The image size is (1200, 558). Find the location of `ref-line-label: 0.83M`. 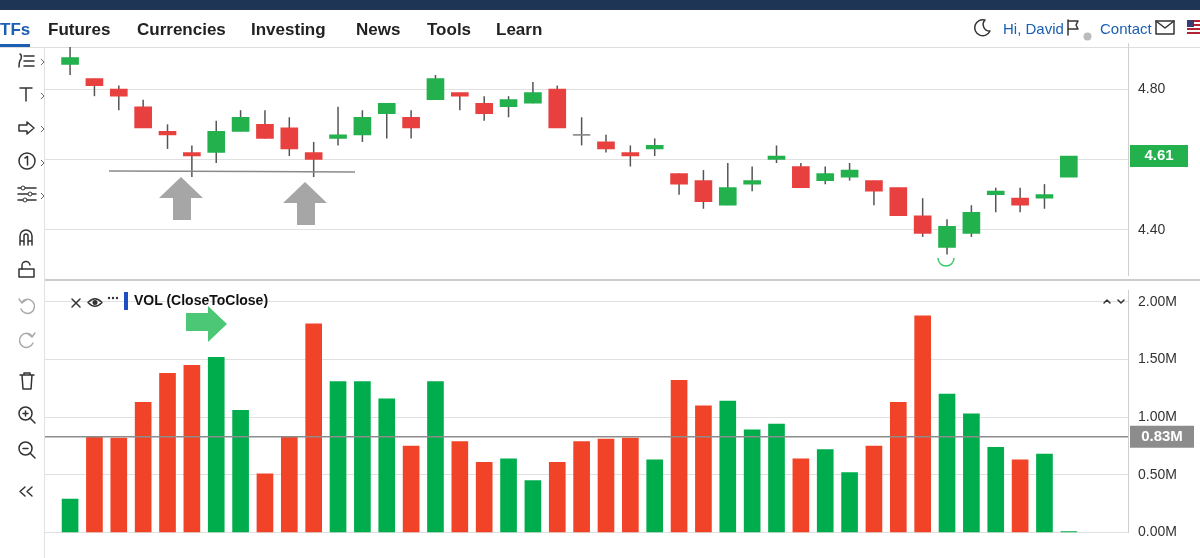

ref-line-label: 0.83M is located at coordinates (1162, 436).